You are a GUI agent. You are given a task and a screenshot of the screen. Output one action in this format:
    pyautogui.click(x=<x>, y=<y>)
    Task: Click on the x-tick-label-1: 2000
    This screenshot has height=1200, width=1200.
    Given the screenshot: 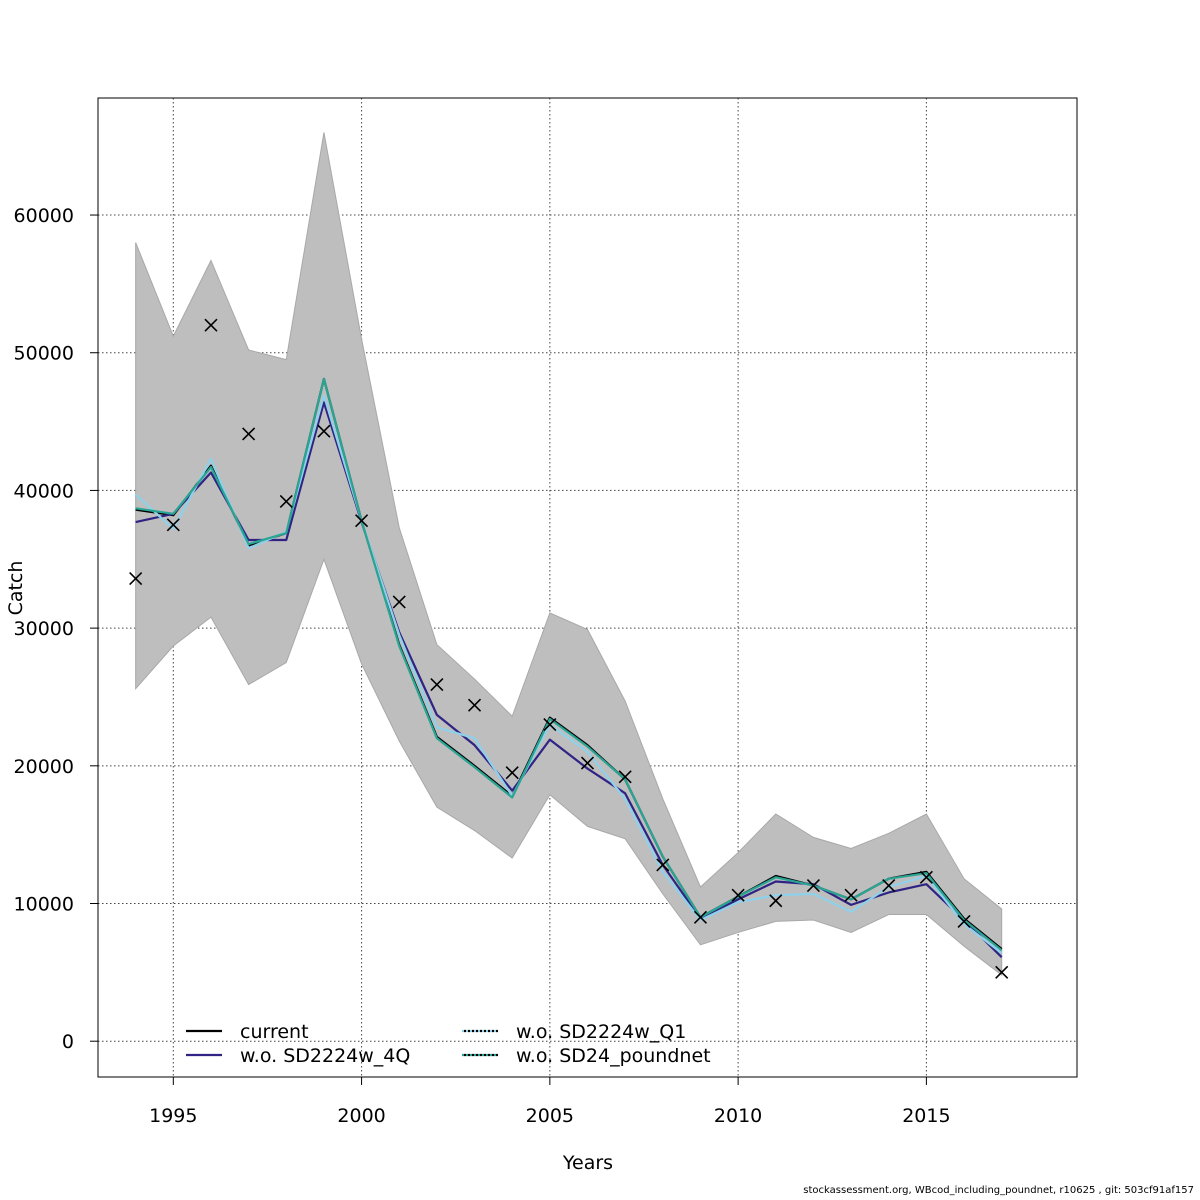 What is the action you would take?
    pyautogui.click(x=361, y=1116)
    